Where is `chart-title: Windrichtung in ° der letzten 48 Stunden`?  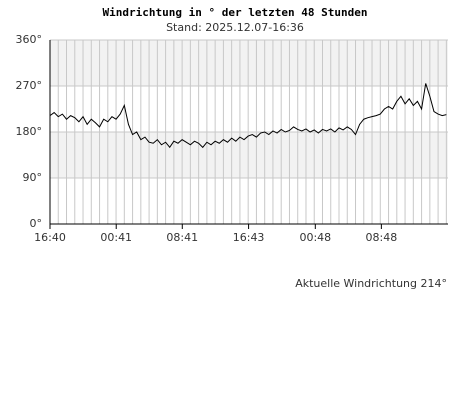 chart-title: Windrichtung in ° der letzten 48 Stunden is located at coordinates (235, 12).